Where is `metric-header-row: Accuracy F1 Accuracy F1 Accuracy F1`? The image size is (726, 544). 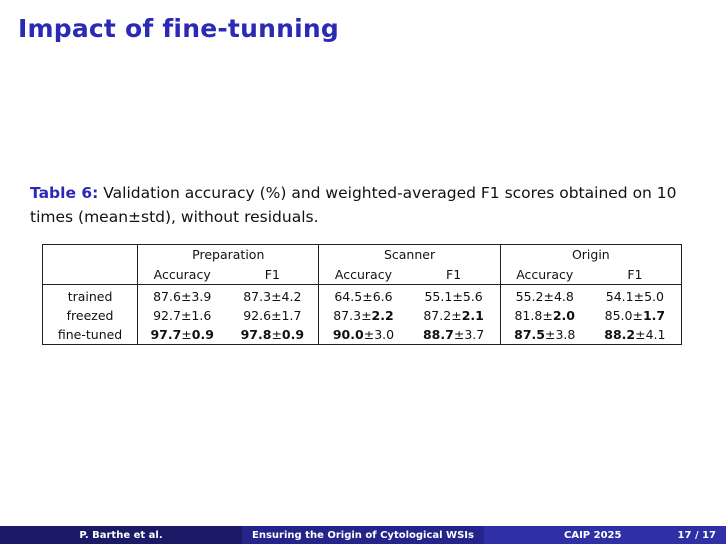
metric-header-row: Accuracy F1 Accuracy F1 Accuracy F1 is located at coordinates (362, 274).